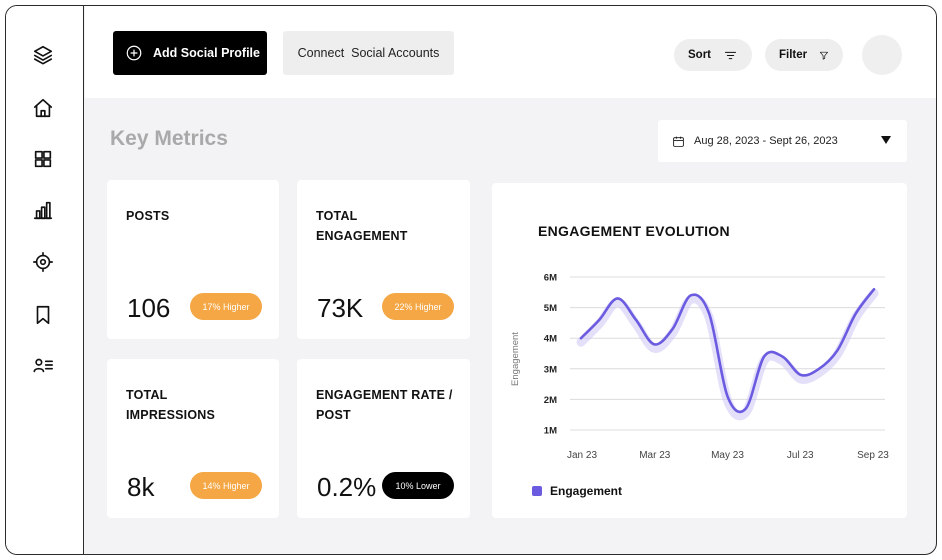  I want to click on x-tick-label: Jul 23, so click(800, 455).